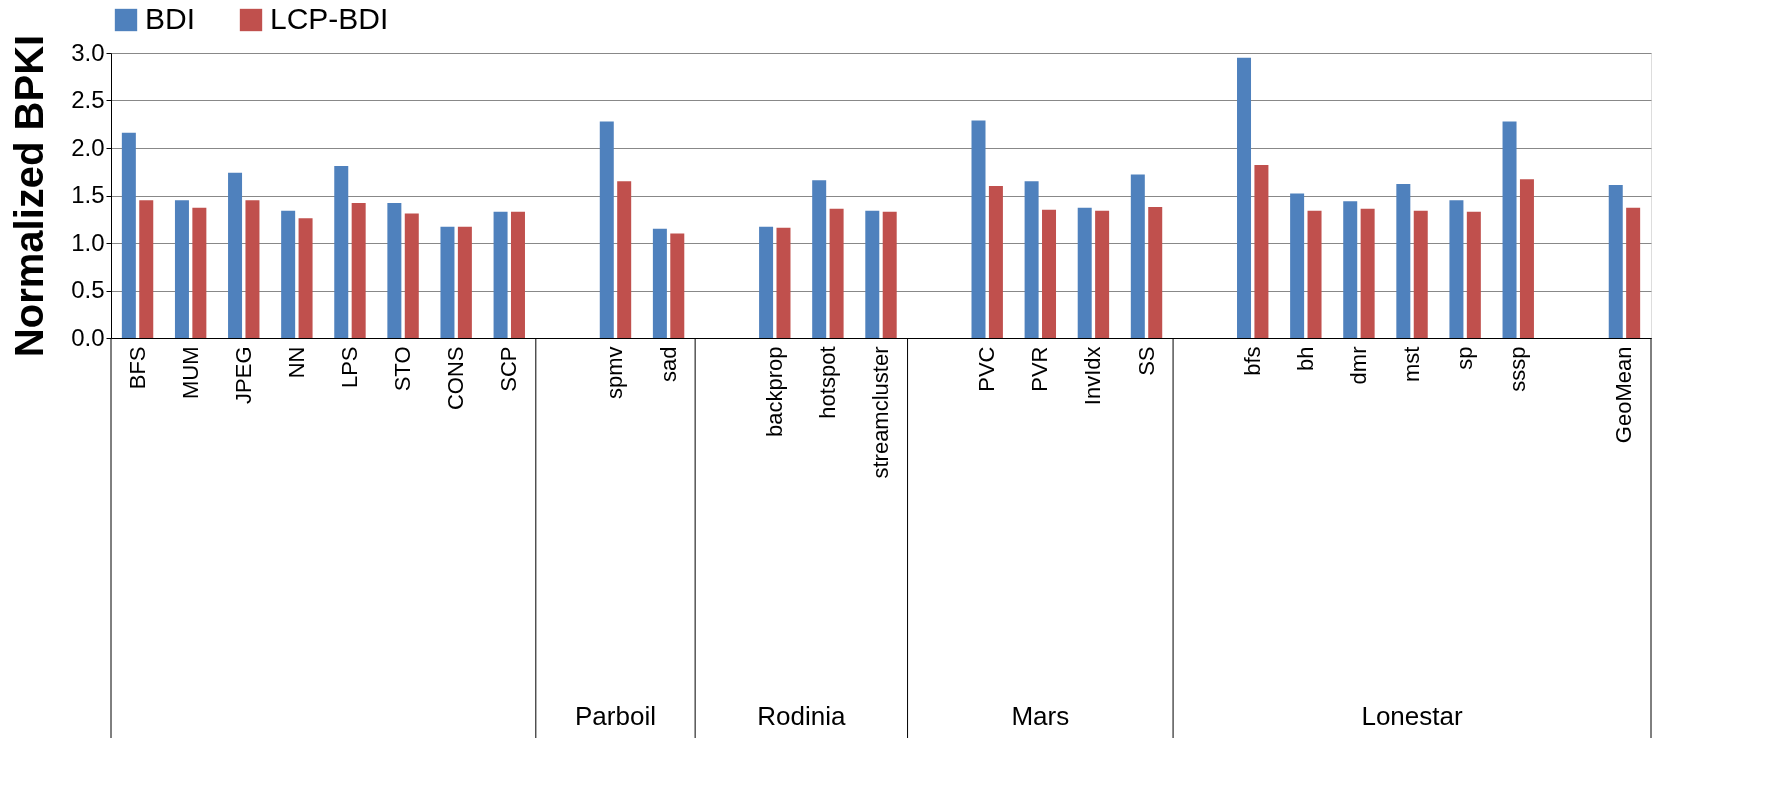 This screenshot has width=1781, height=785. Describe the element at coordinates (1412, 716) in the screenshot. I see `text: Lonestar` at that location.